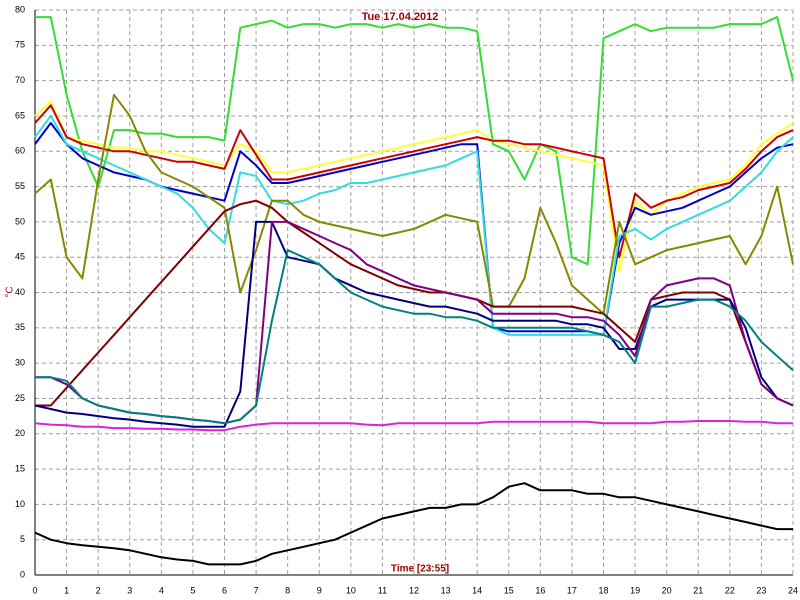  Describe the element at coordinates (256, 590) in the screenshot. I see `x-tick-label: 7` at that location.